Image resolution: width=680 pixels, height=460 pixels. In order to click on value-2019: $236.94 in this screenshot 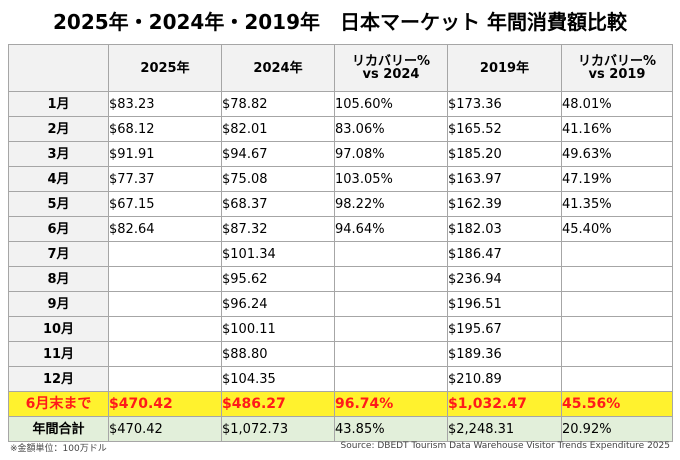, I will do `click(504, 279)`.